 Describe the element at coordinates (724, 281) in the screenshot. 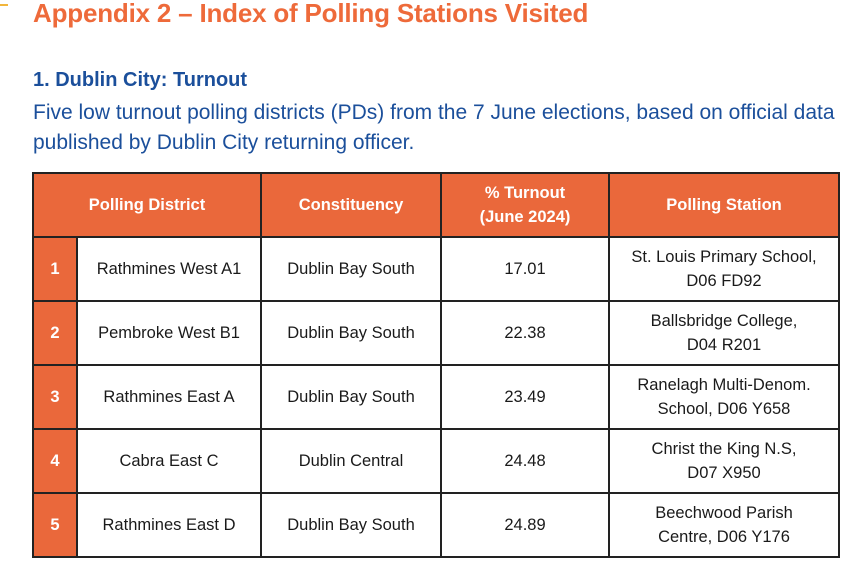

I see `station-eircode: D06 FD92` at that location.